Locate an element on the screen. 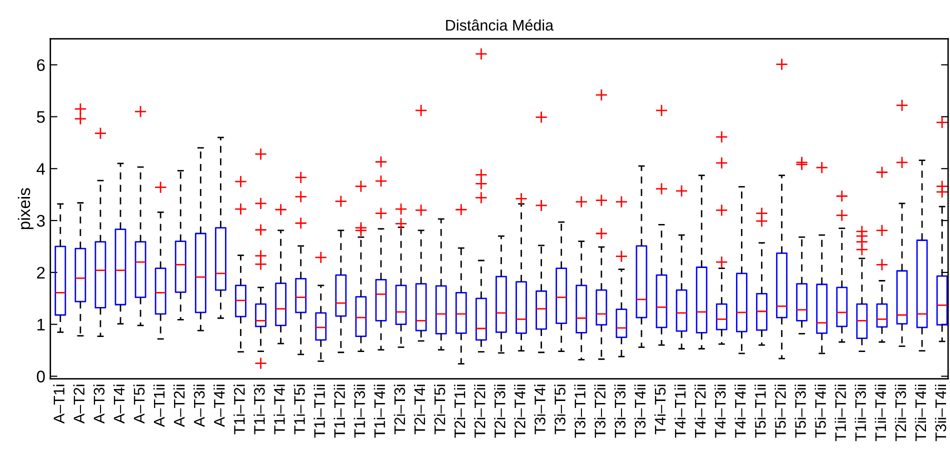 The height and width of the screenshot is (457, 950). x-tick-label: T3i–T4i is located at coordinates (540, 409).